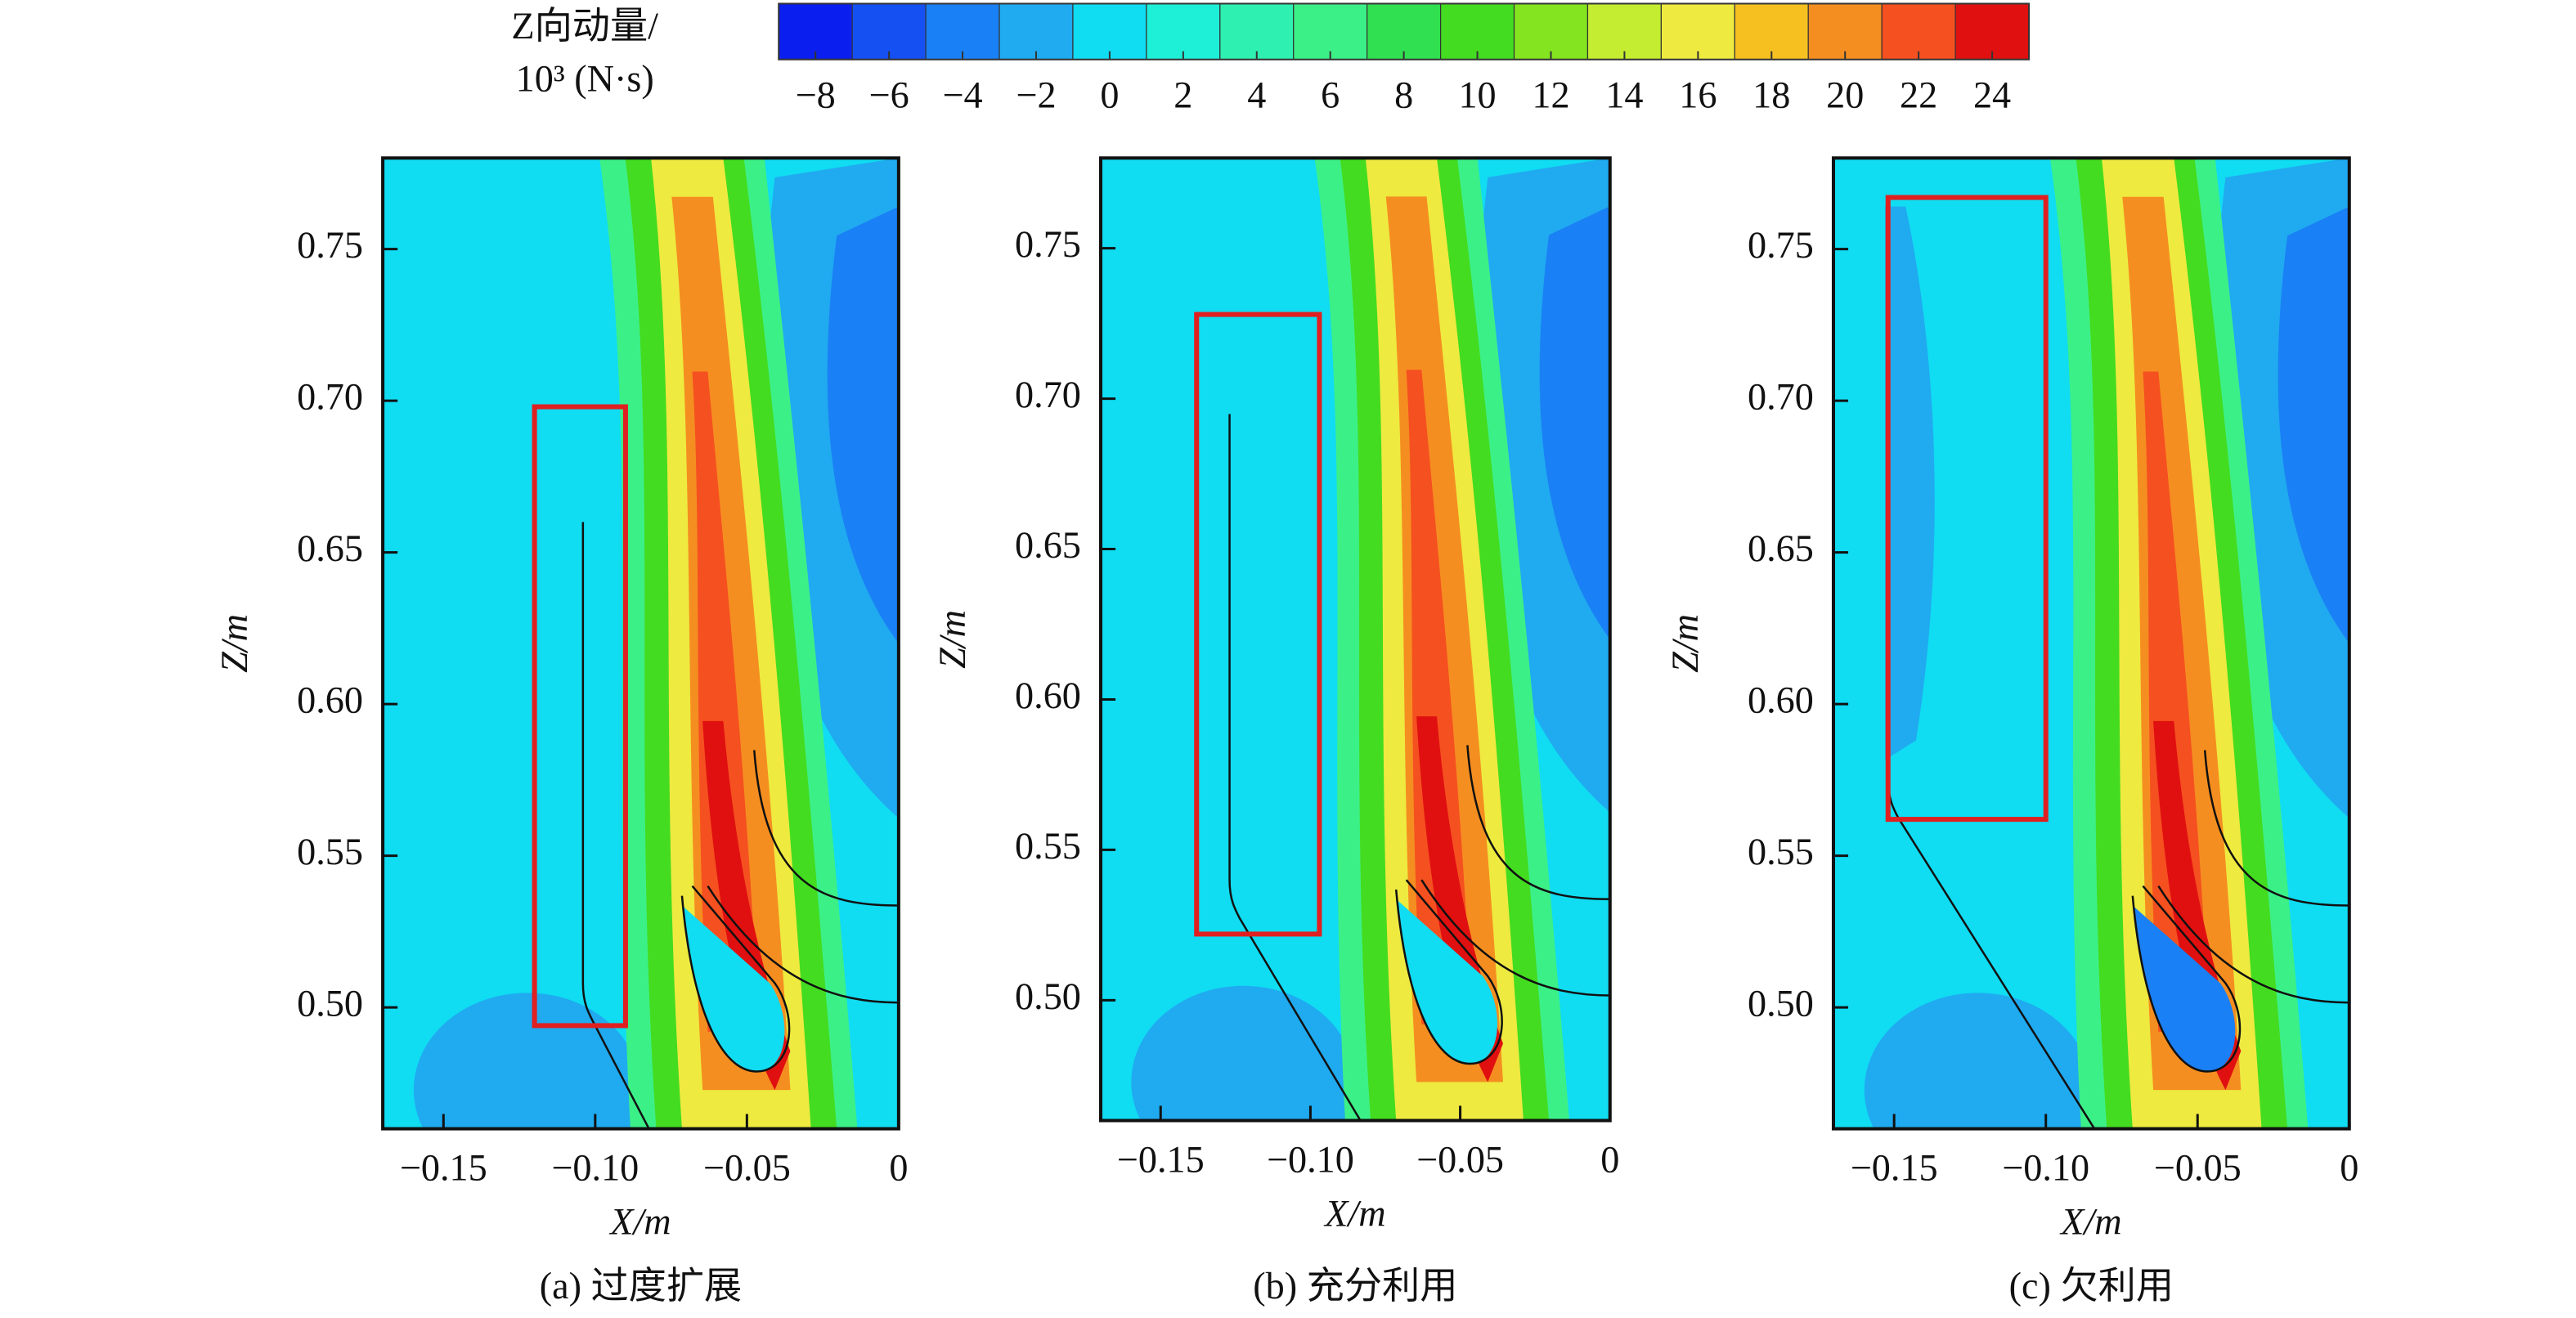  Describe the element at coordinates (1109, 95) in the screenshot. I see `colorbar-tick-label: 0` at that location.